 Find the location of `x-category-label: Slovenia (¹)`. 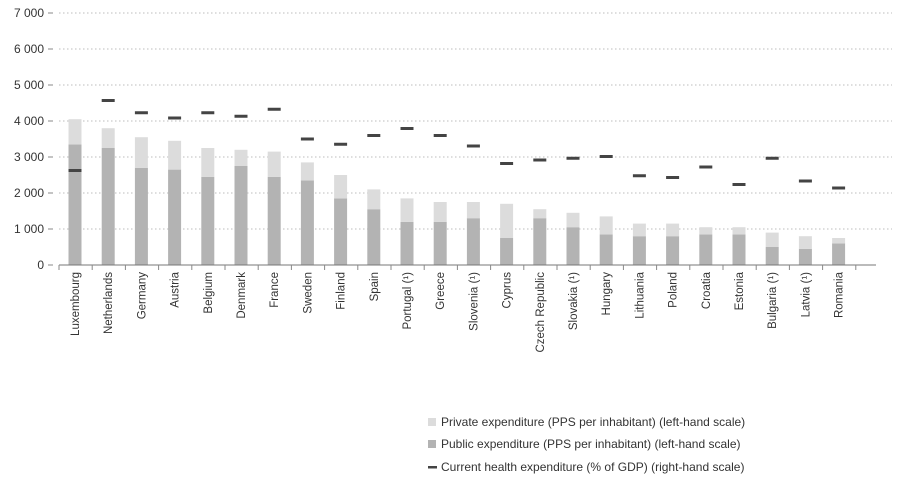

x-category-label: Slovenia (¹) is located at coordinates (474, 301).